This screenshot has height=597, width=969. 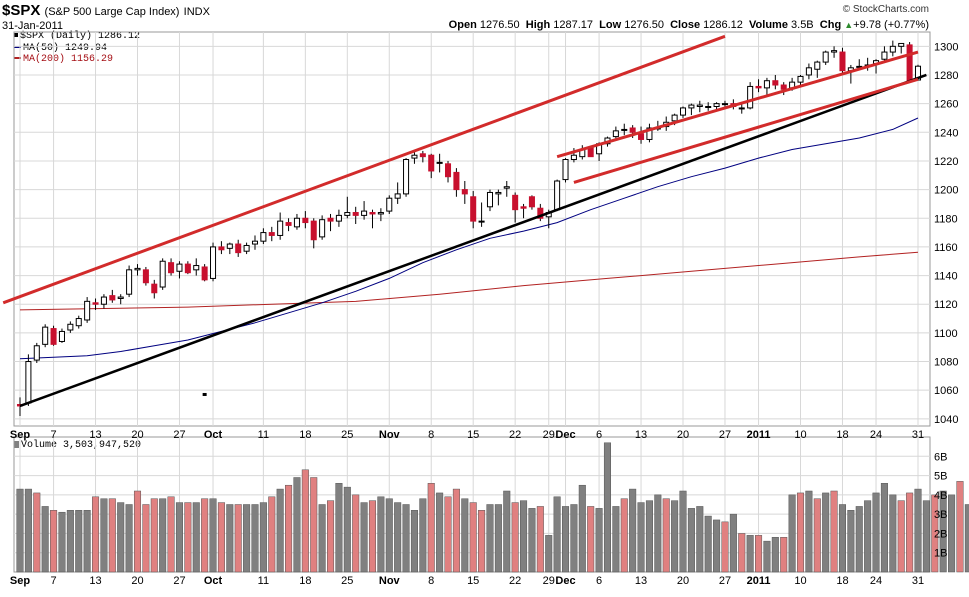 I want to click on change-label: Chg, so click(x=830, y=25).